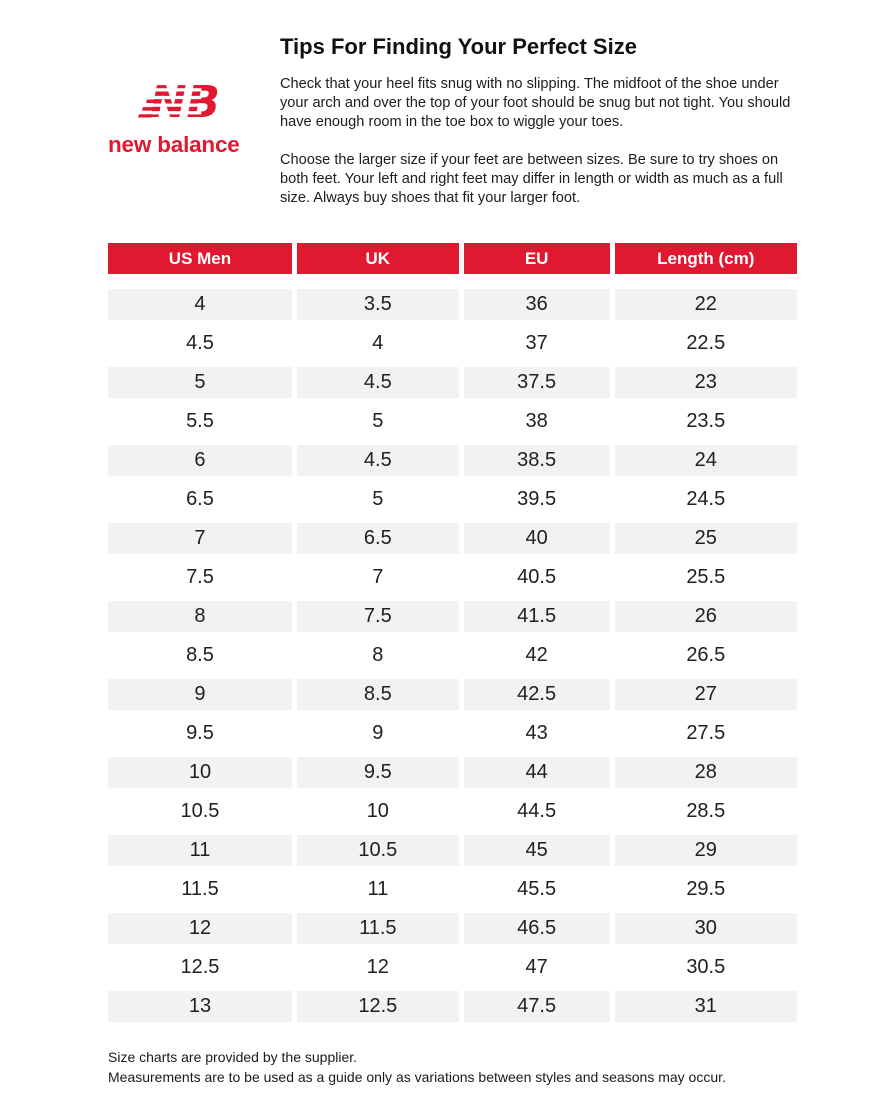 The image size is (894, 1106). I want to click on table-cell: 11, so click(375, 889).